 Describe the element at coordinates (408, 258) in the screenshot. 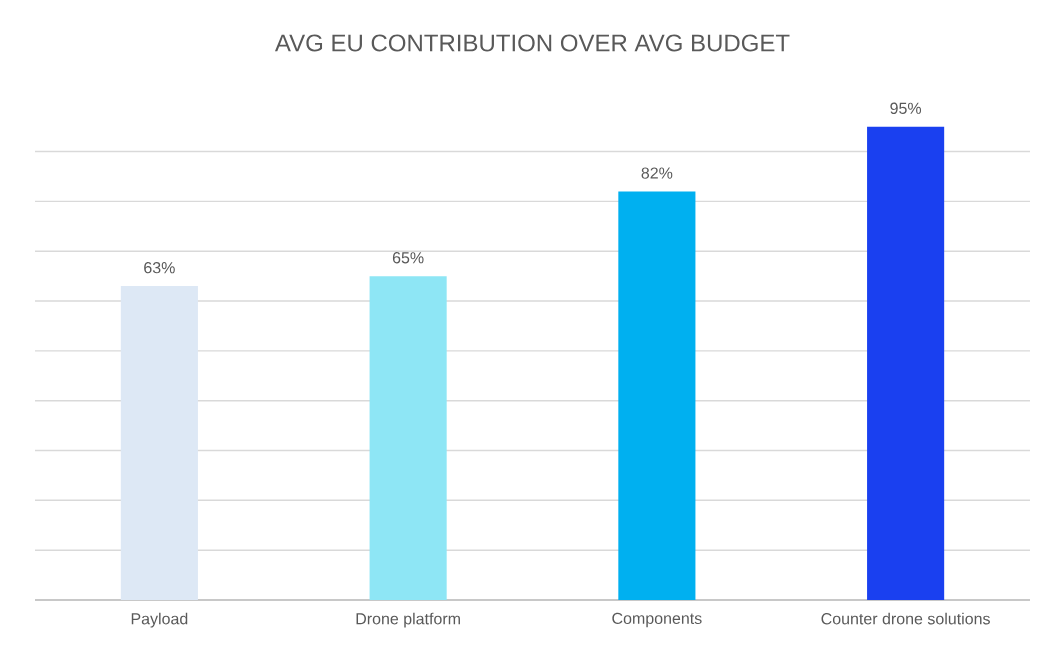

I see `data-label: 65%` at that location.